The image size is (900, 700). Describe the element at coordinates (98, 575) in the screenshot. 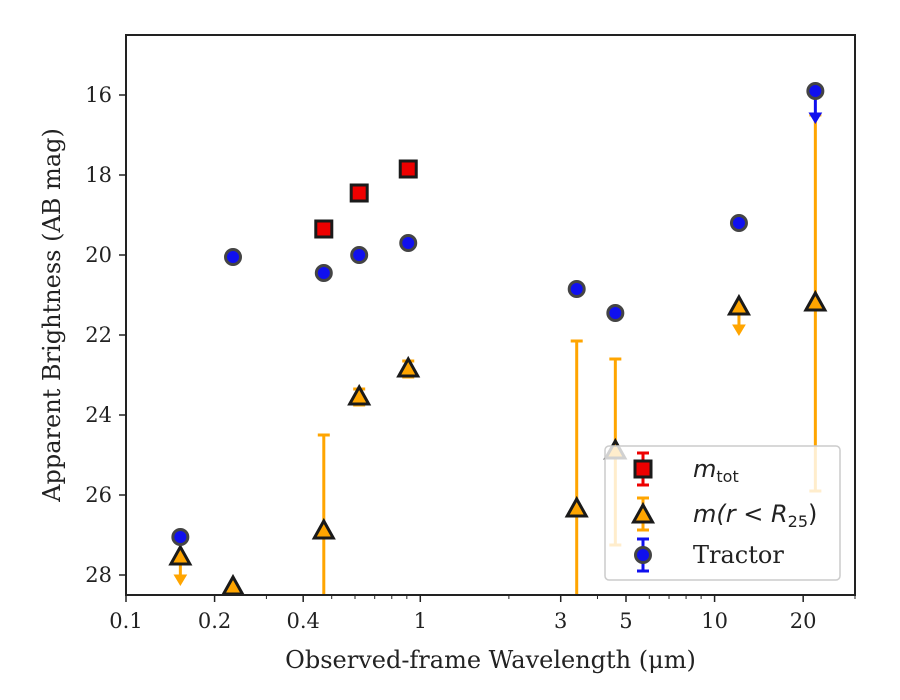

I see `y-tick-label: 28` at that location.